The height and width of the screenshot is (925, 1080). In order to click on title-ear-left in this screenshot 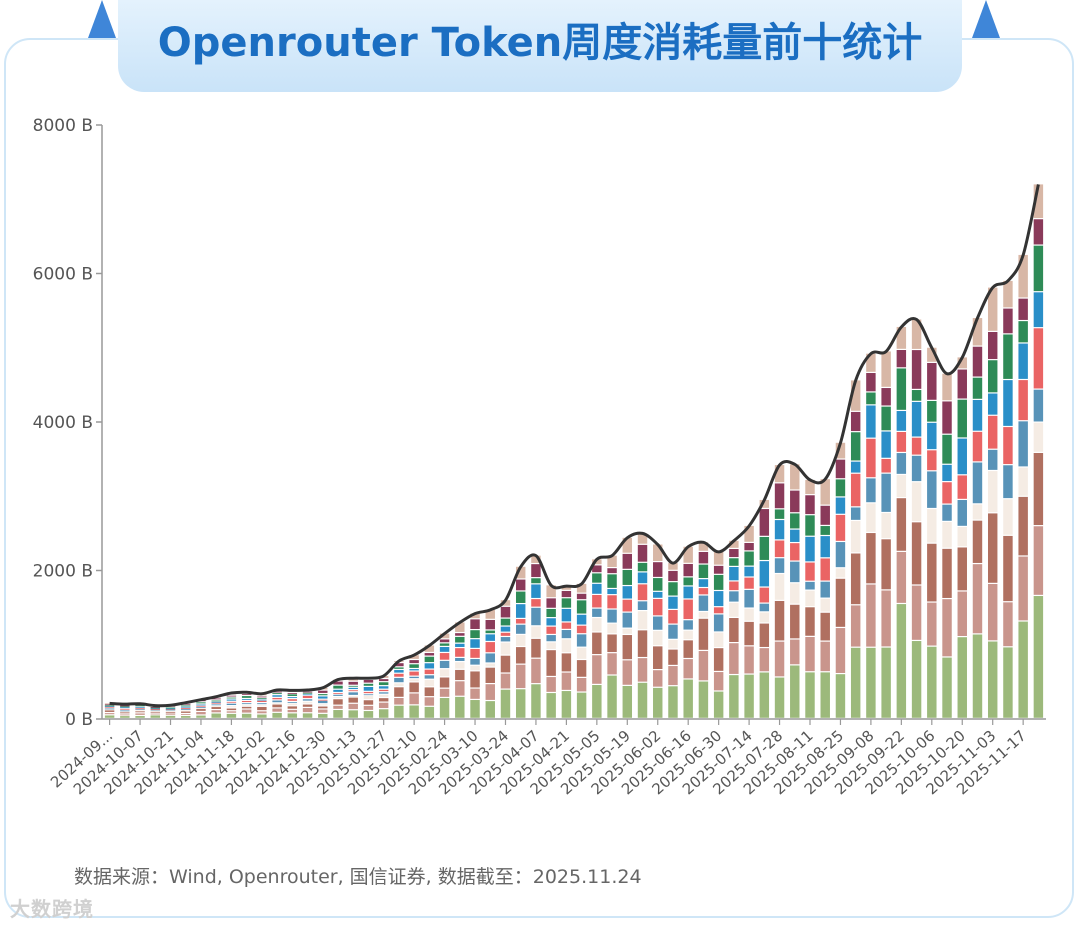, I will do `click(102, 19)`.